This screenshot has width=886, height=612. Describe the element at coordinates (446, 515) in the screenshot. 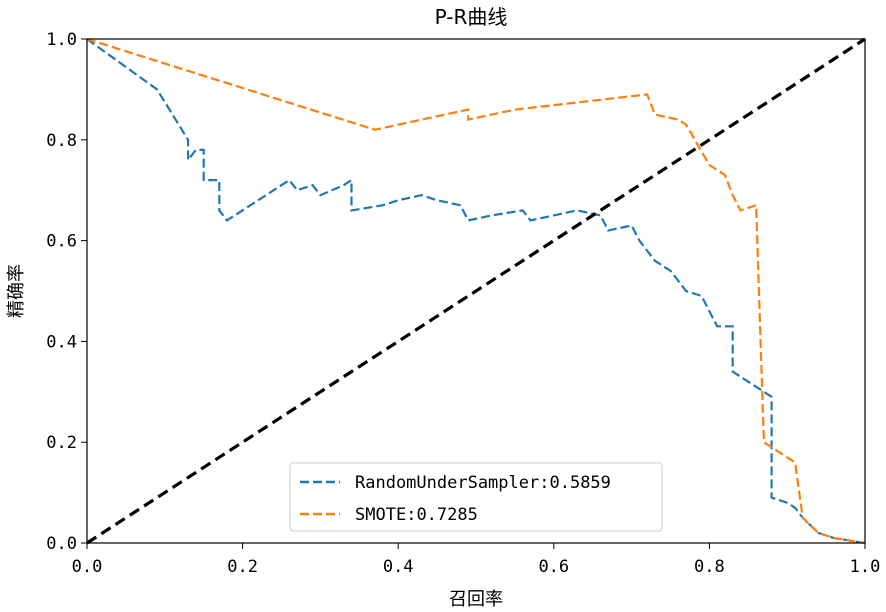

I see `legend-score-smote: 0.7285` at that location.